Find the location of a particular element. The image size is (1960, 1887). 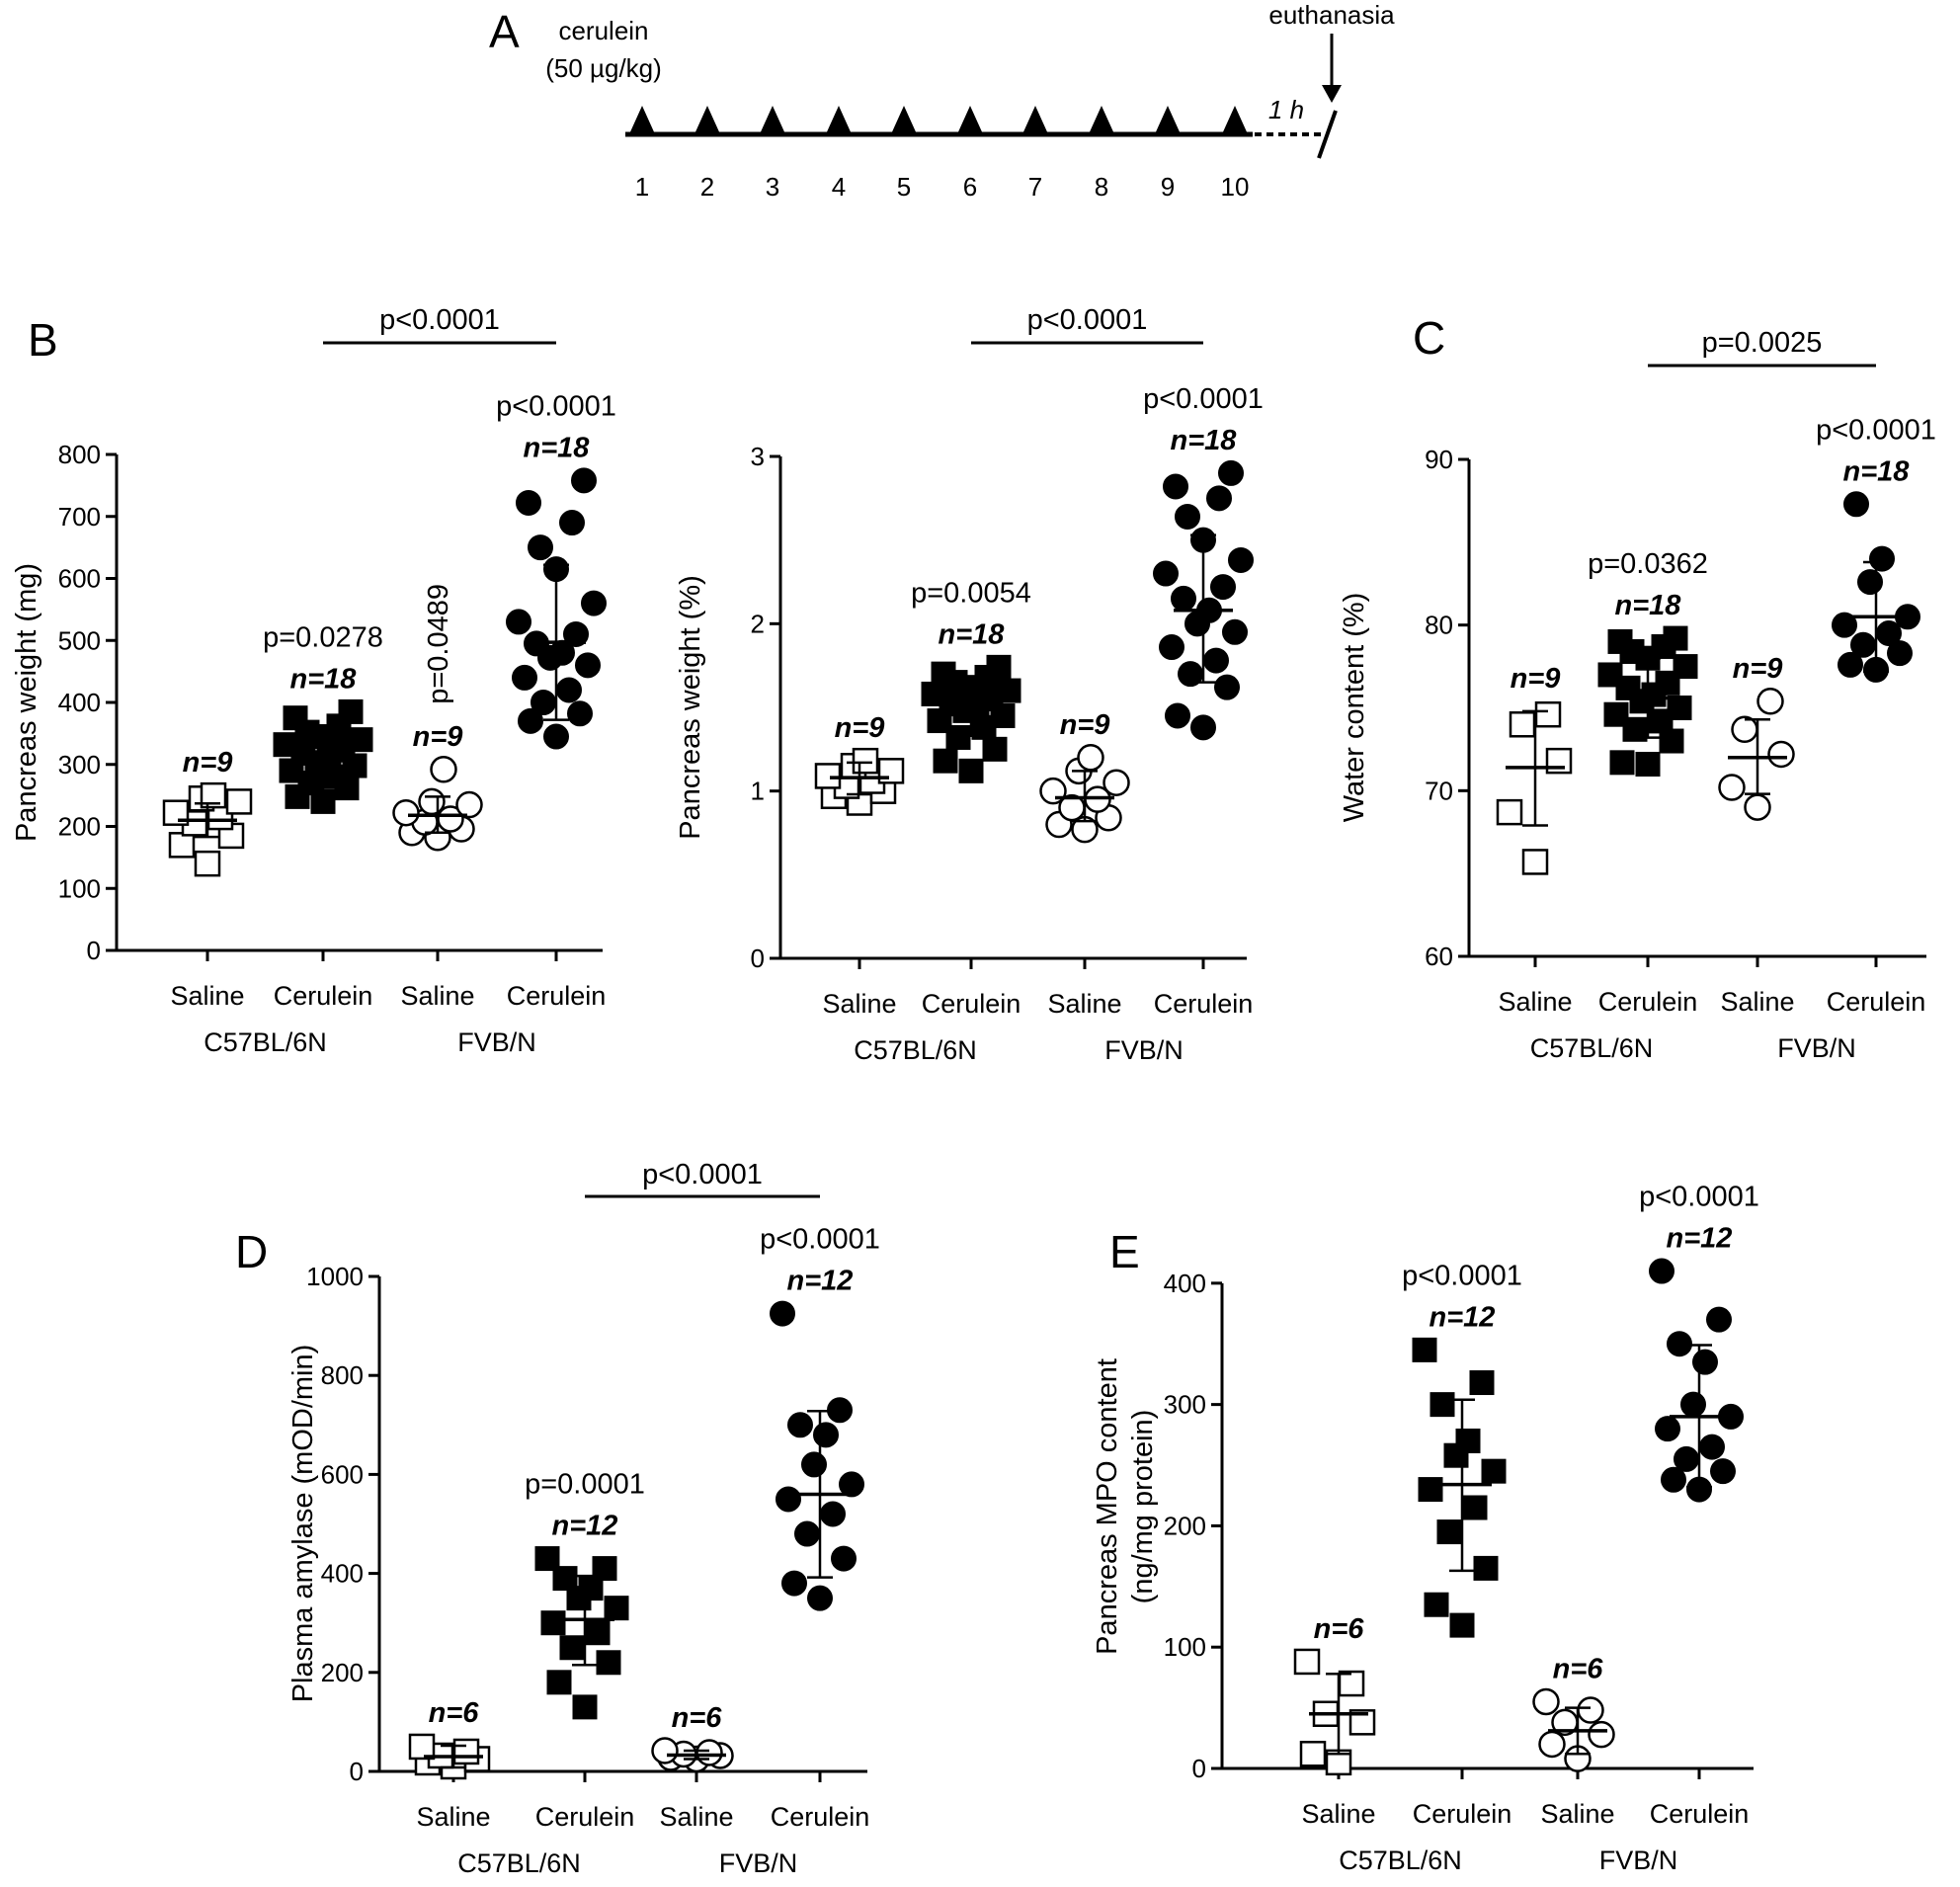

y-tick-label: 0 is located at coordinates (758, 958).